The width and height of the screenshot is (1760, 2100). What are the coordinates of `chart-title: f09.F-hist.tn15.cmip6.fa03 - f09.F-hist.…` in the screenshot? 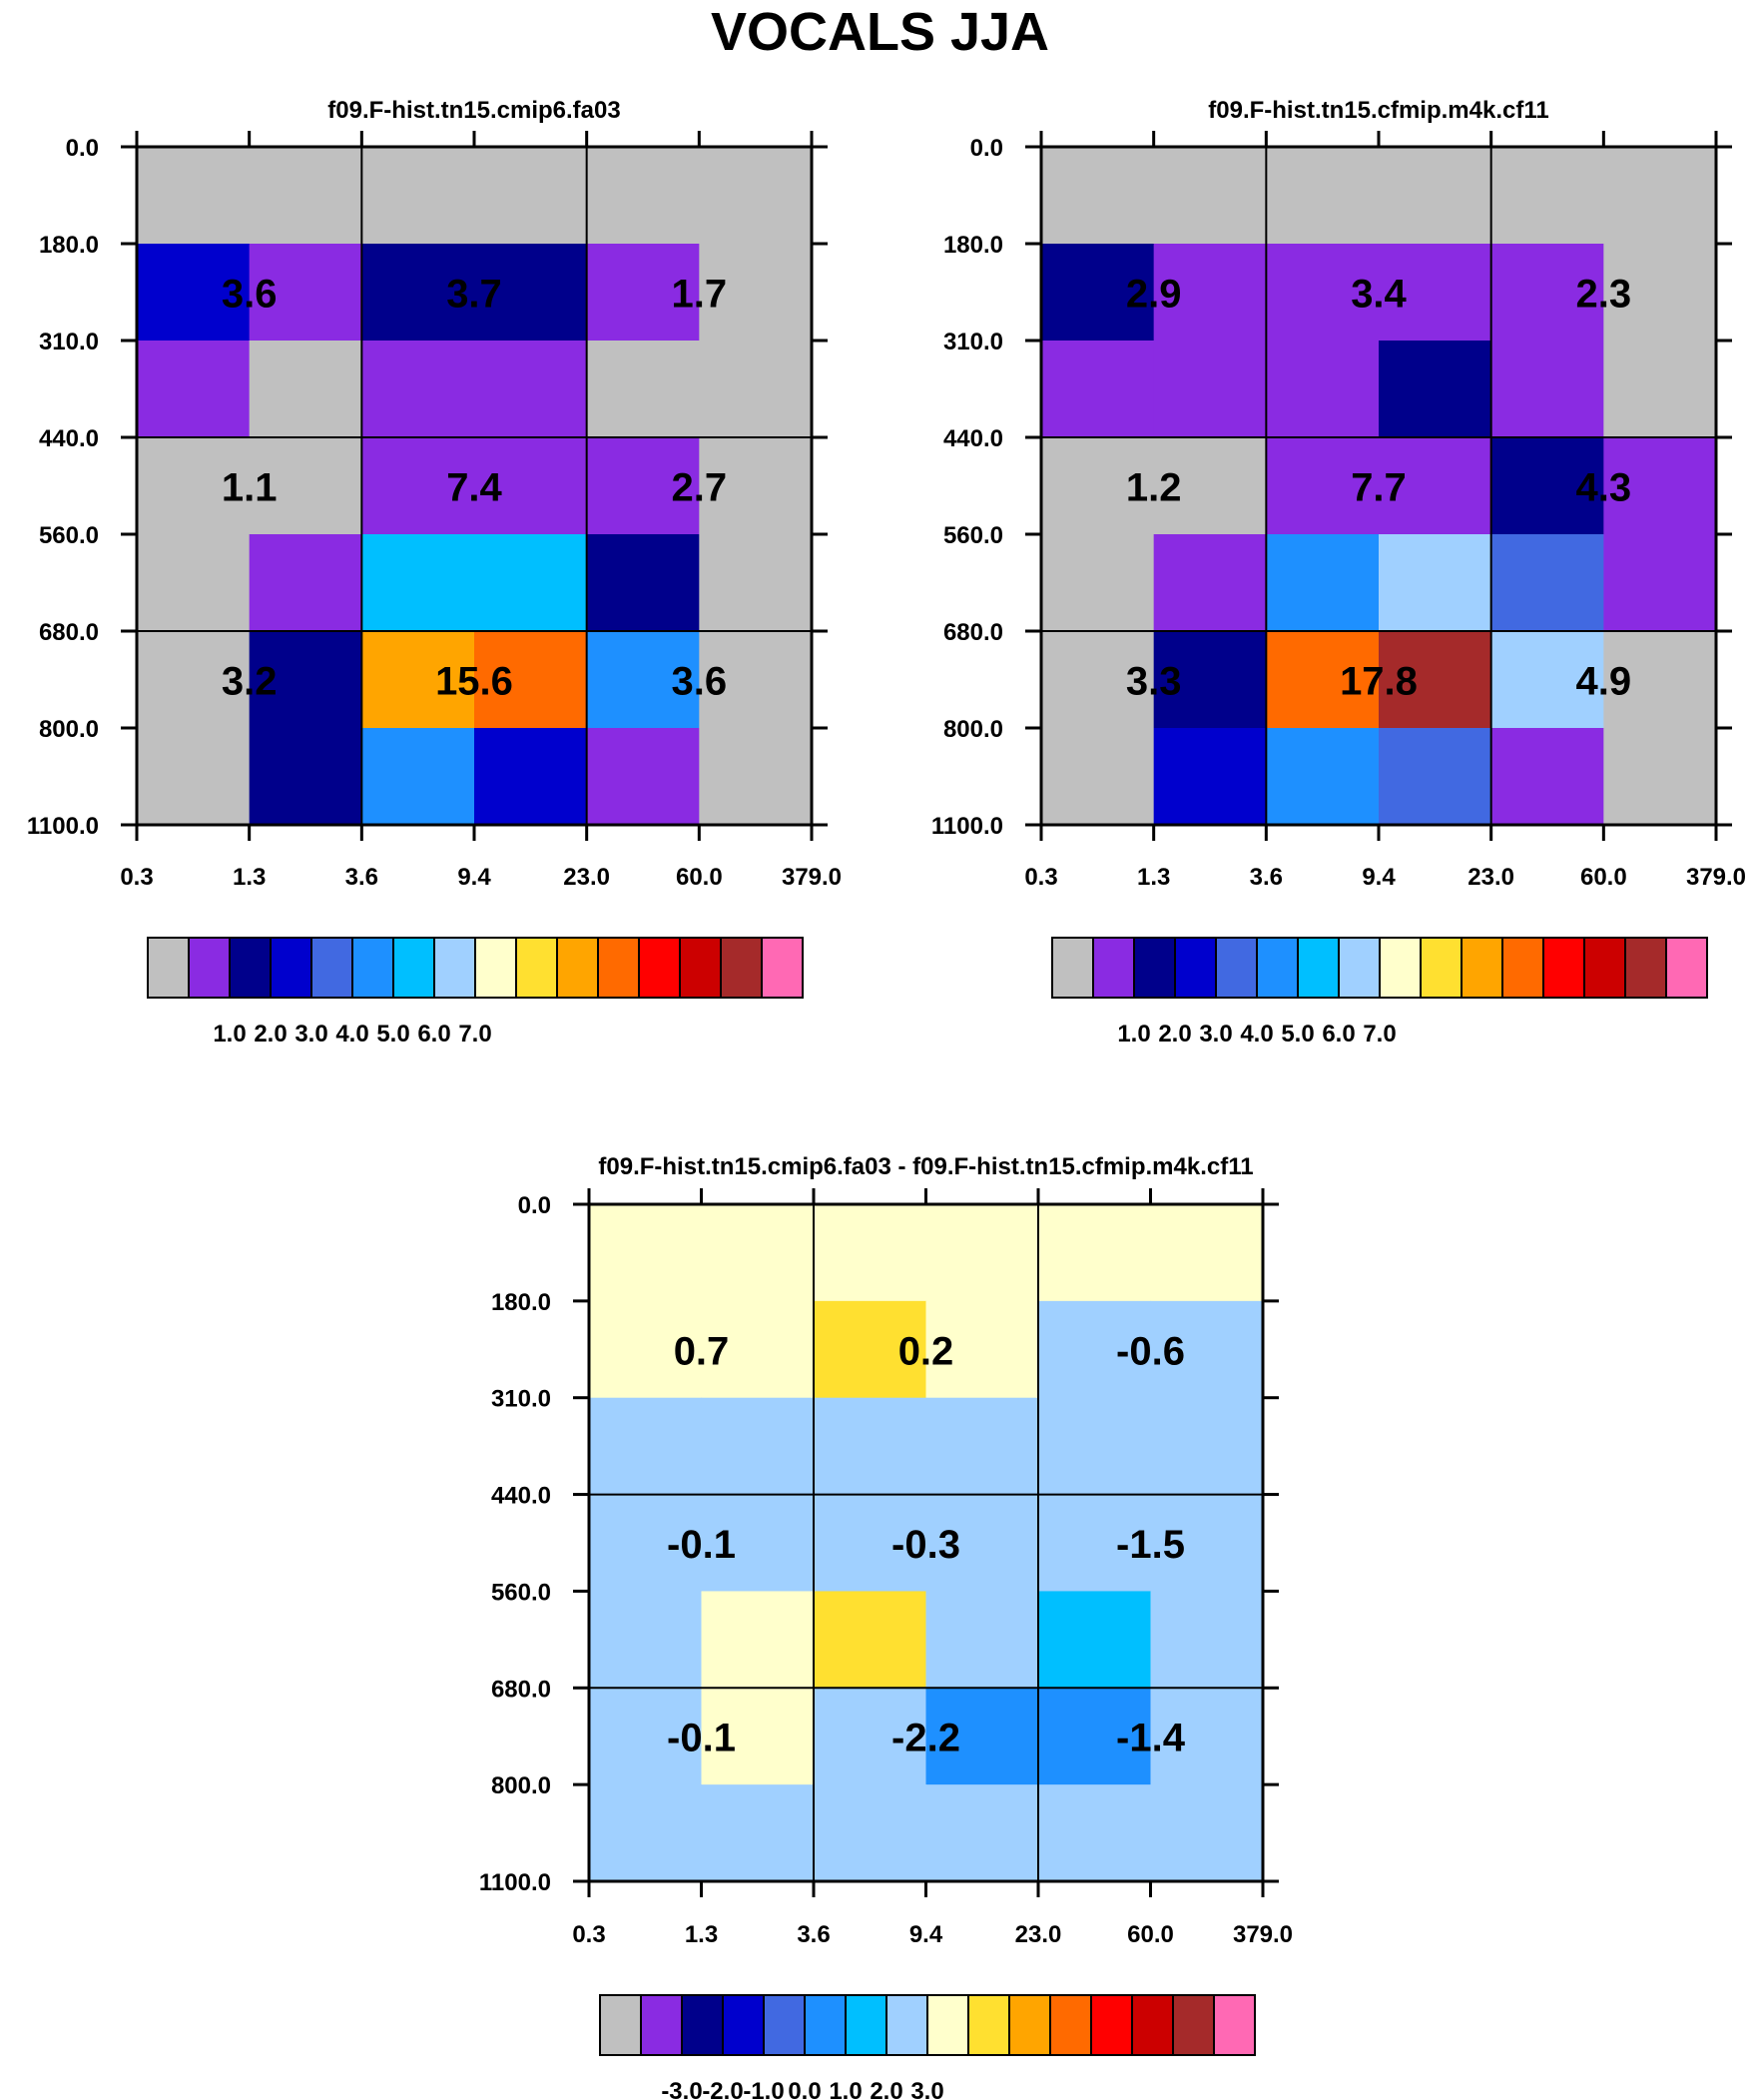 It's located at (925, 1166).